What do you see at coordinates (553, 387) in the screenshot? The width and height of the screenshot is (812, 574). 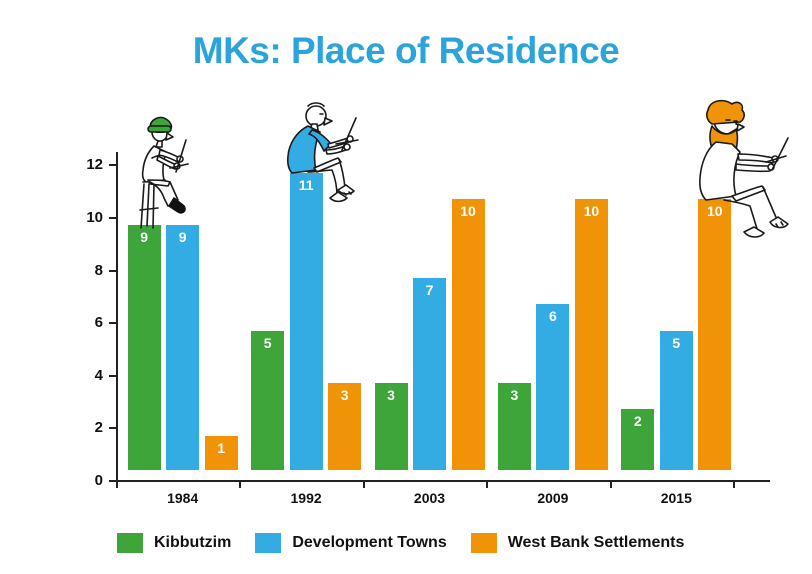 I see `bar: 6` at bounding box center [553, 387].